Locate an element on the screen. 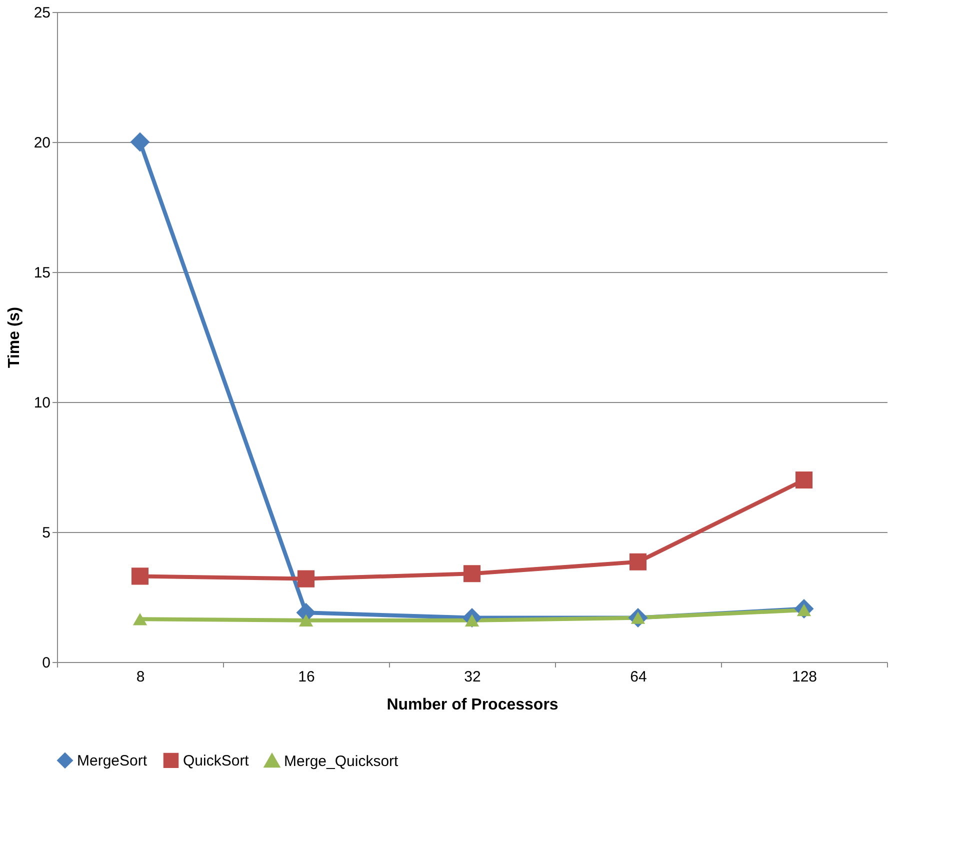 The height and width of the screenshot is (847, 959). x-tick-label: 32 is located at coordinates (472, 677).